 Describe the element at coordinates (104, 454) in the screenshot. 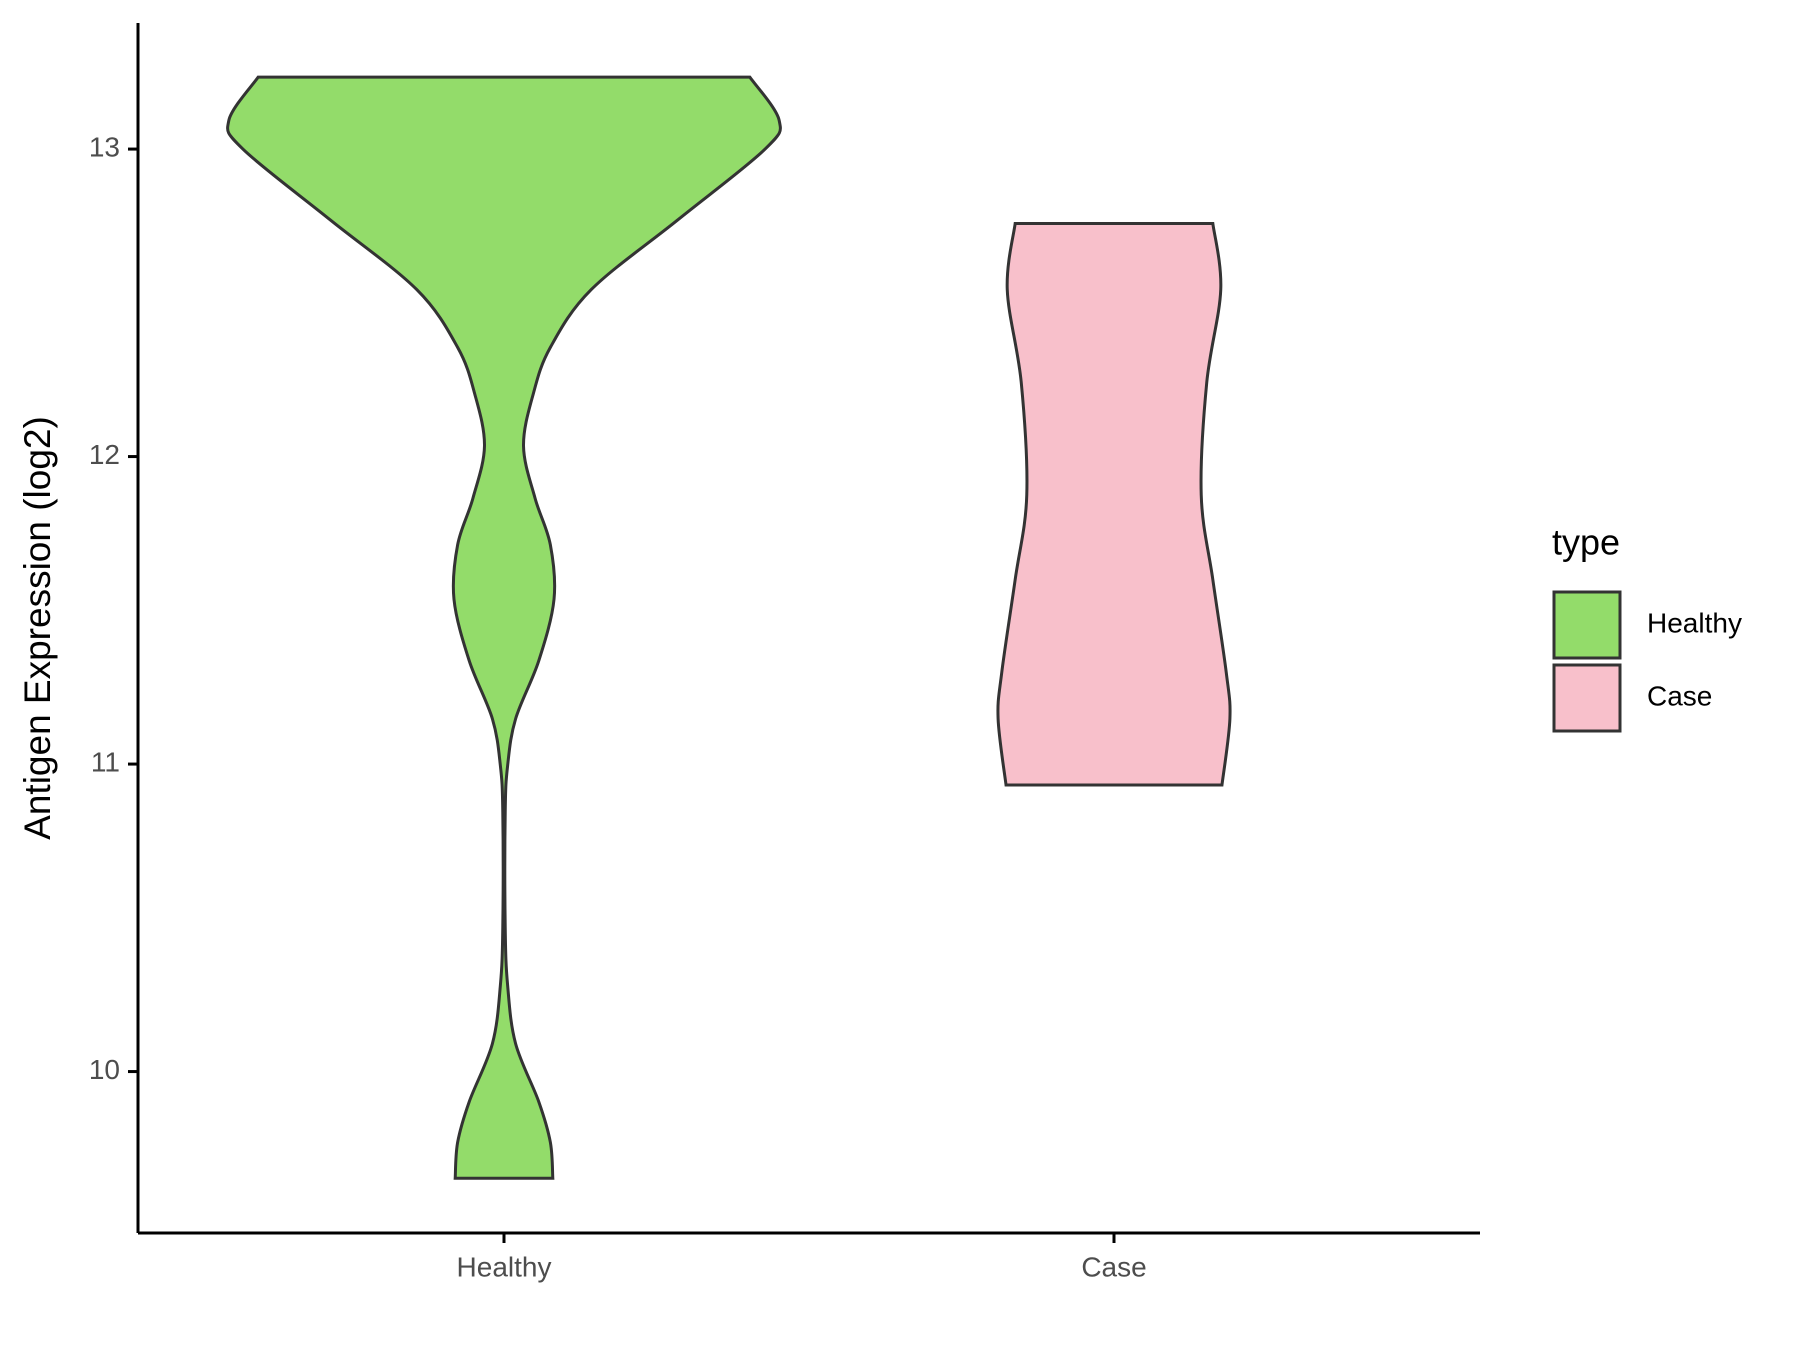

I see `y-tick-label: 12` at that location.